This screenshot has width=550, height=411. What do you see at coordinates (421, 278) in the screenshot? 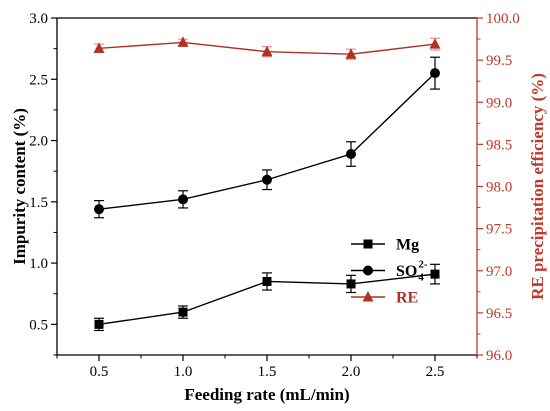
I see `legend-label-so4-subscript: 4` at bounding box center [421, 278].